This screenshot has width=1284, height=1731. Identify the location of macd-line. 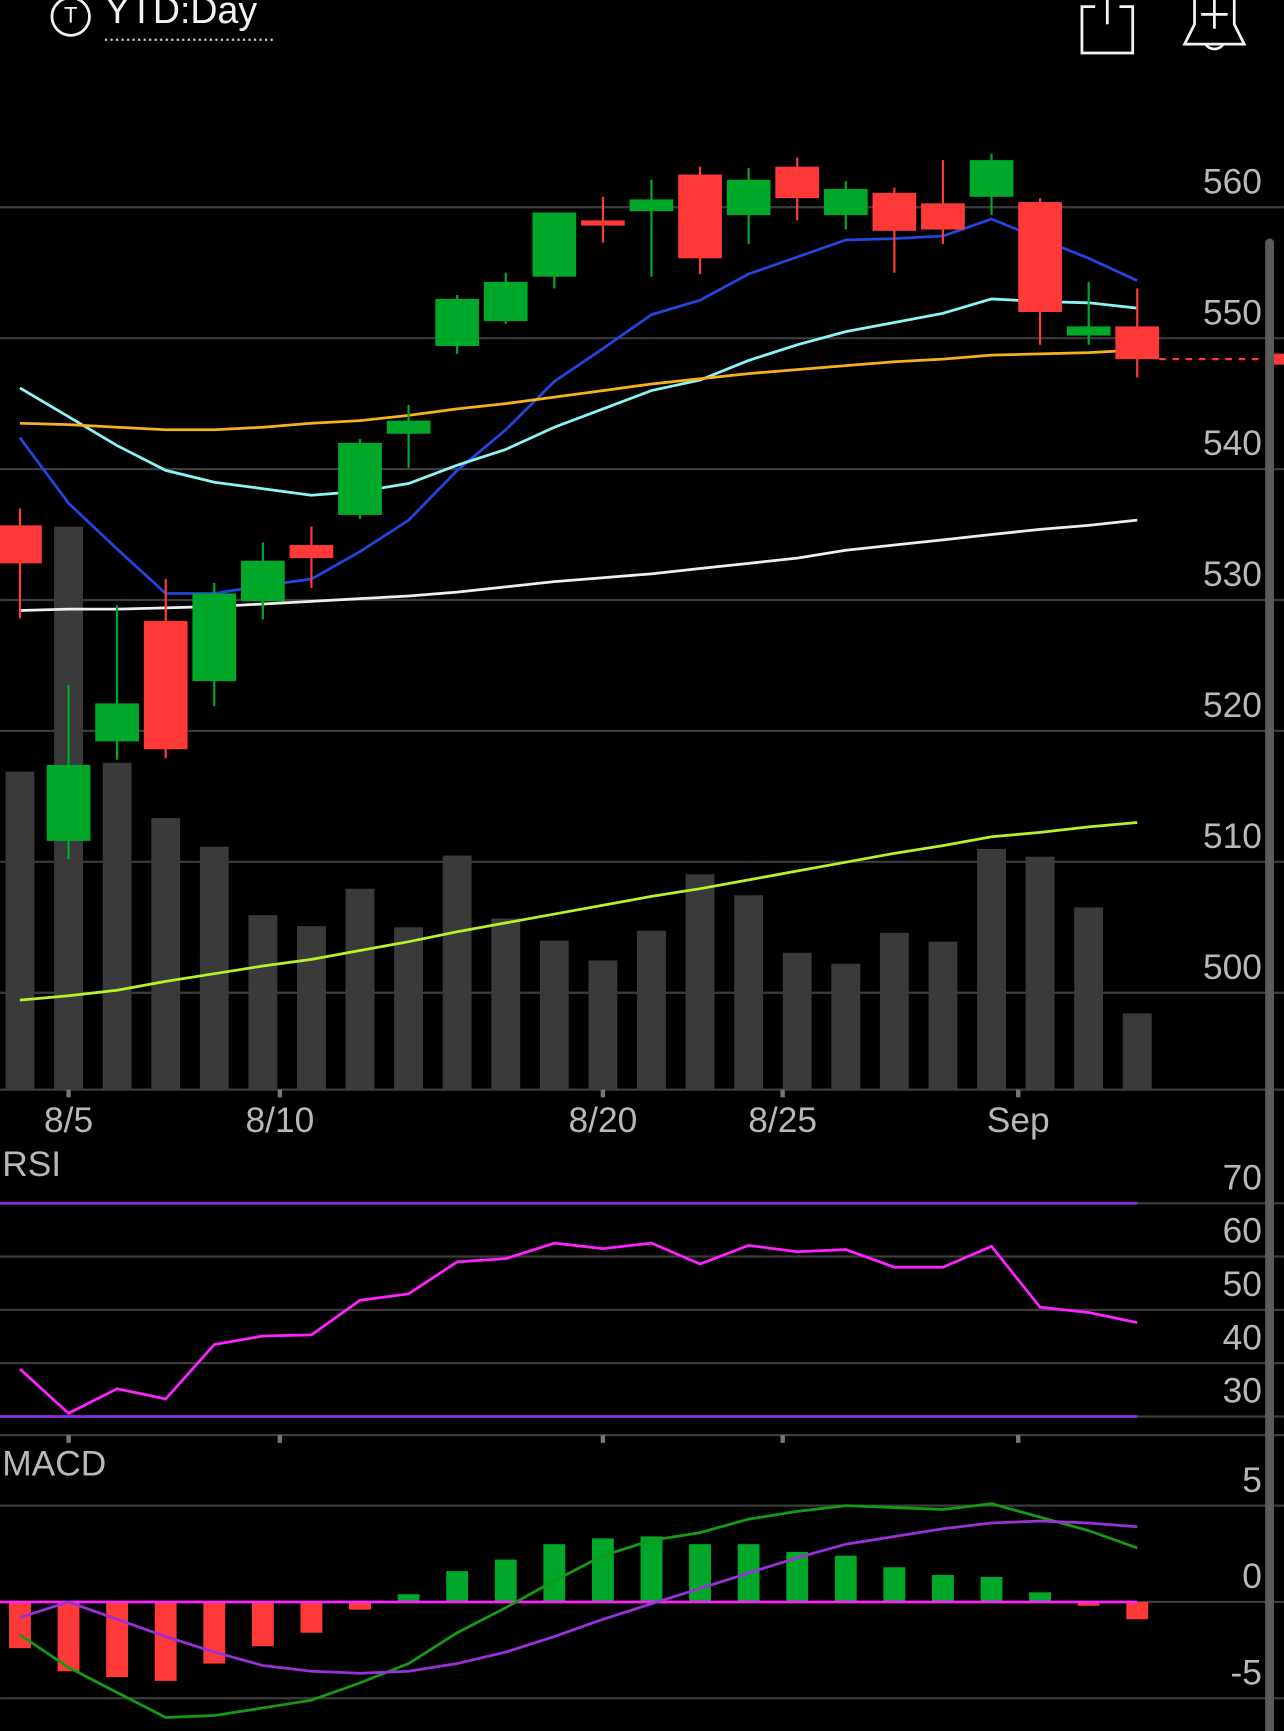
(578, 1610).